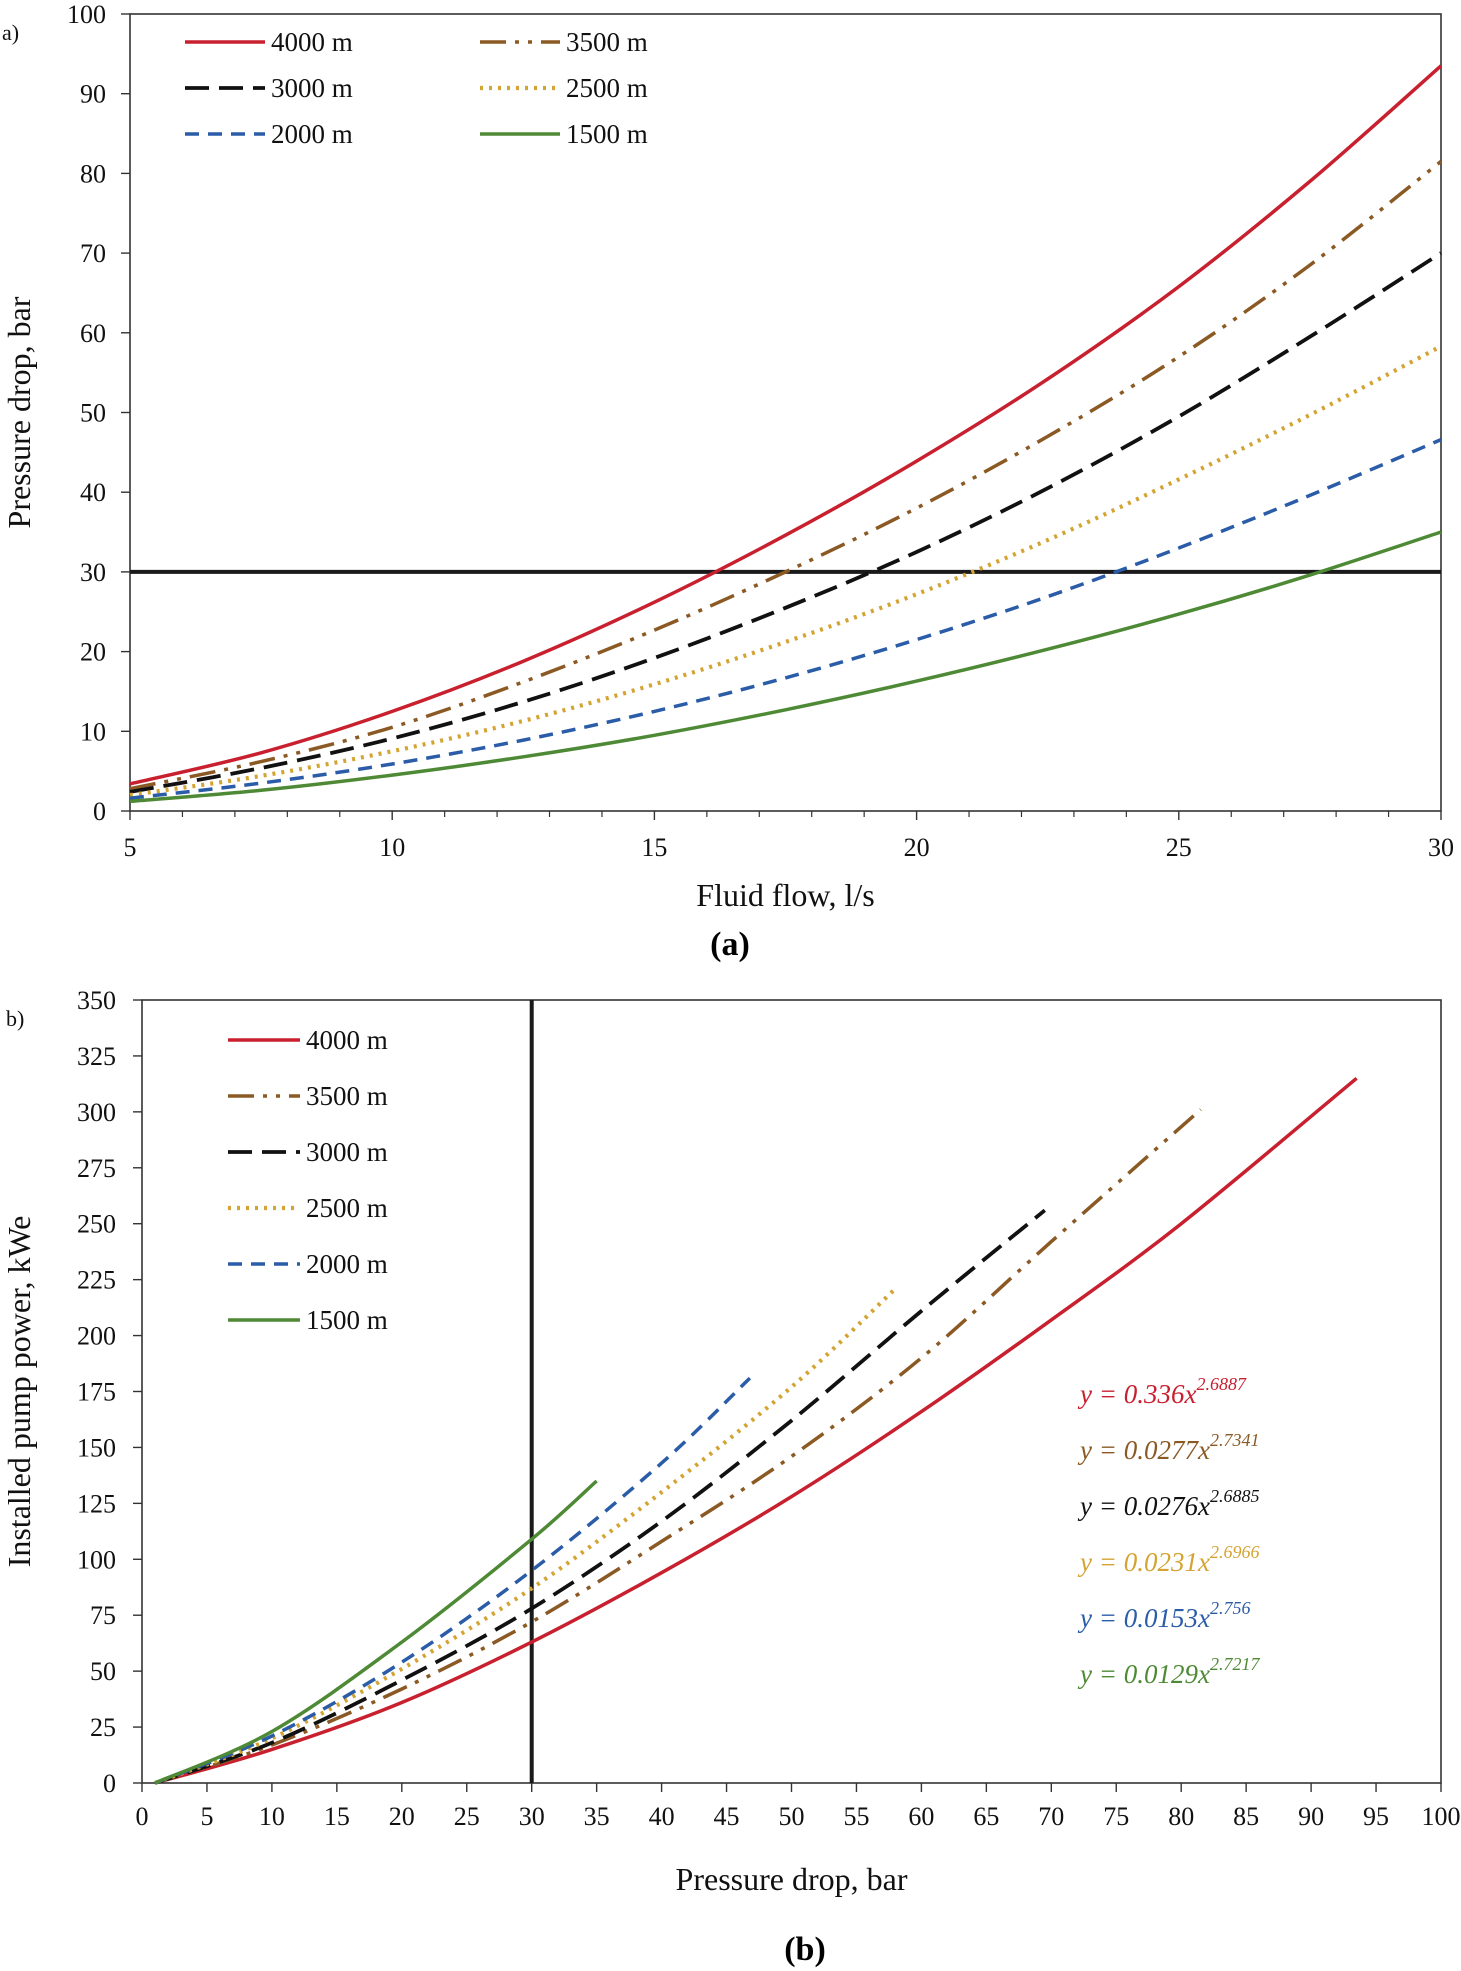 This screenshot has width=1461, height=1971. What do you see at coordinates (103, 1727) in the screenshot?
I see `y-tick-label: 25` at bounding box center [103, 1727].